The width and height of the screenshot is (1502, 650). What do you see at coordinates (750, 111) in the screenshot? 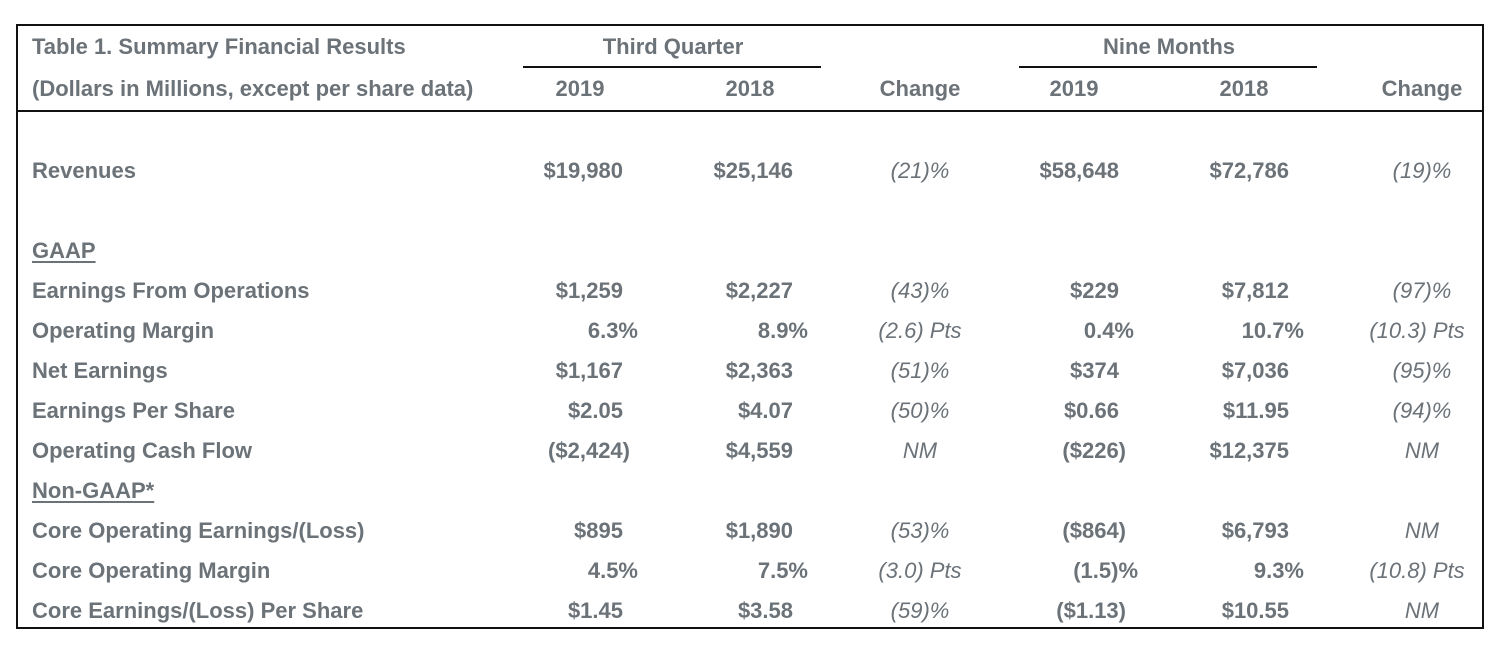
I see `header-bottom-rule` at bounding box center [750, 111].